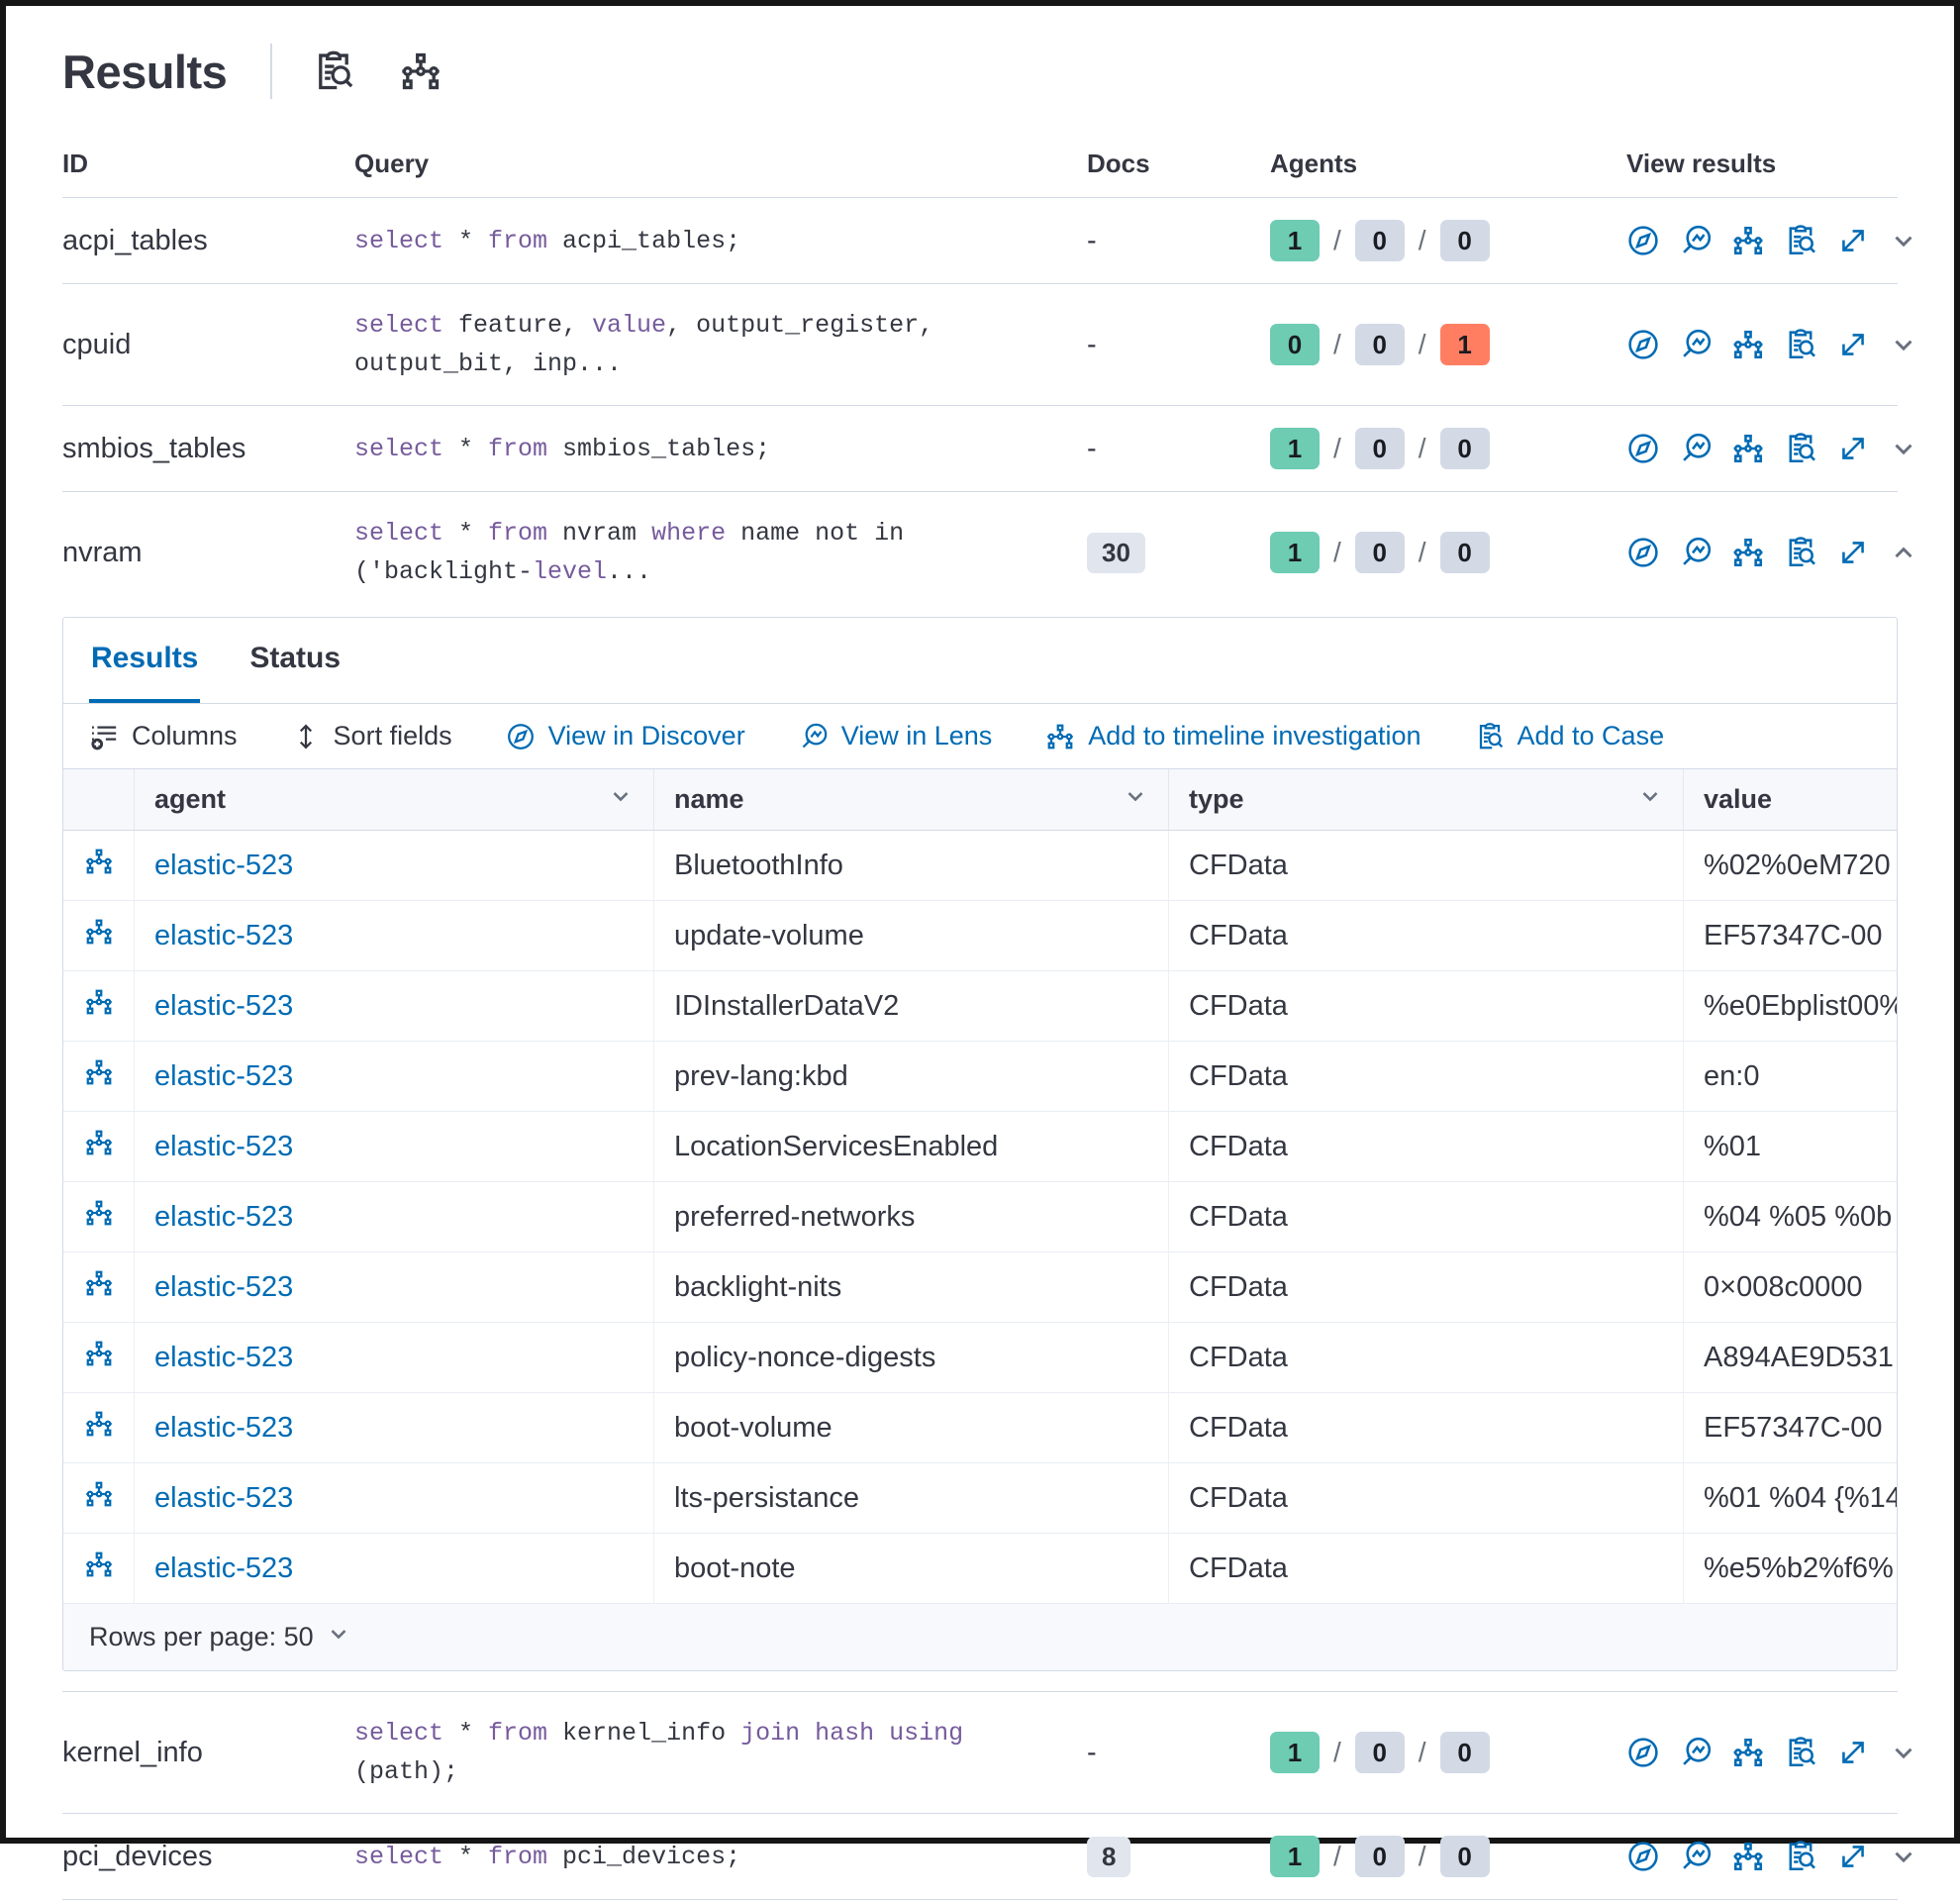 Image resolution: width=1960 pixels, height=1900 pixels. Describe the element at coordinates (394, 799) in the screenshot. I see `grid-column-agent: agent` at that location.